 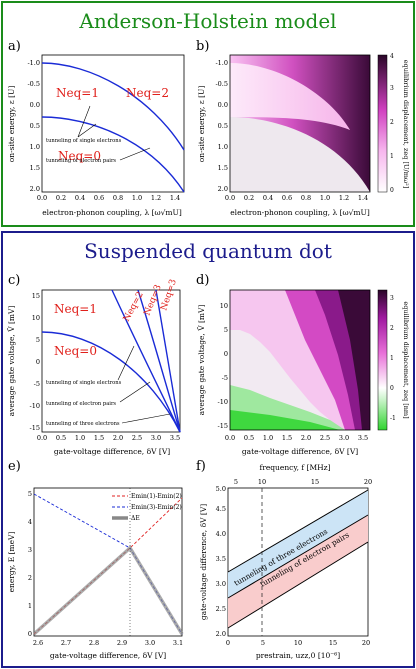 What do you see at coordinates (108, 643) in the screenshot?
I see `panel-e-xticks: 2.6 2.7 2.8 2.9 3.0 3.1` at bounding box center [108, 643].